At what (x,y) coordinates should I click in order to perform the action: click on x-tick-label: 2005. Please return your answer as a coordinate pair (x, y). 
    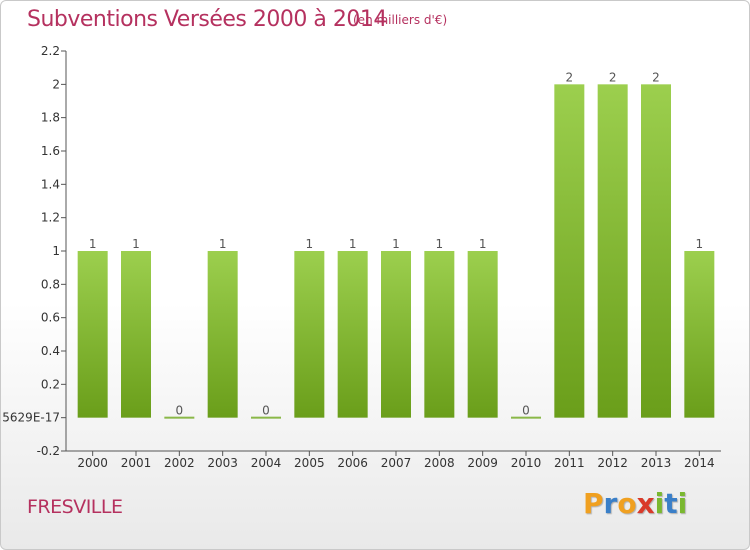
    Looking at the image, I should click on (309, 463).